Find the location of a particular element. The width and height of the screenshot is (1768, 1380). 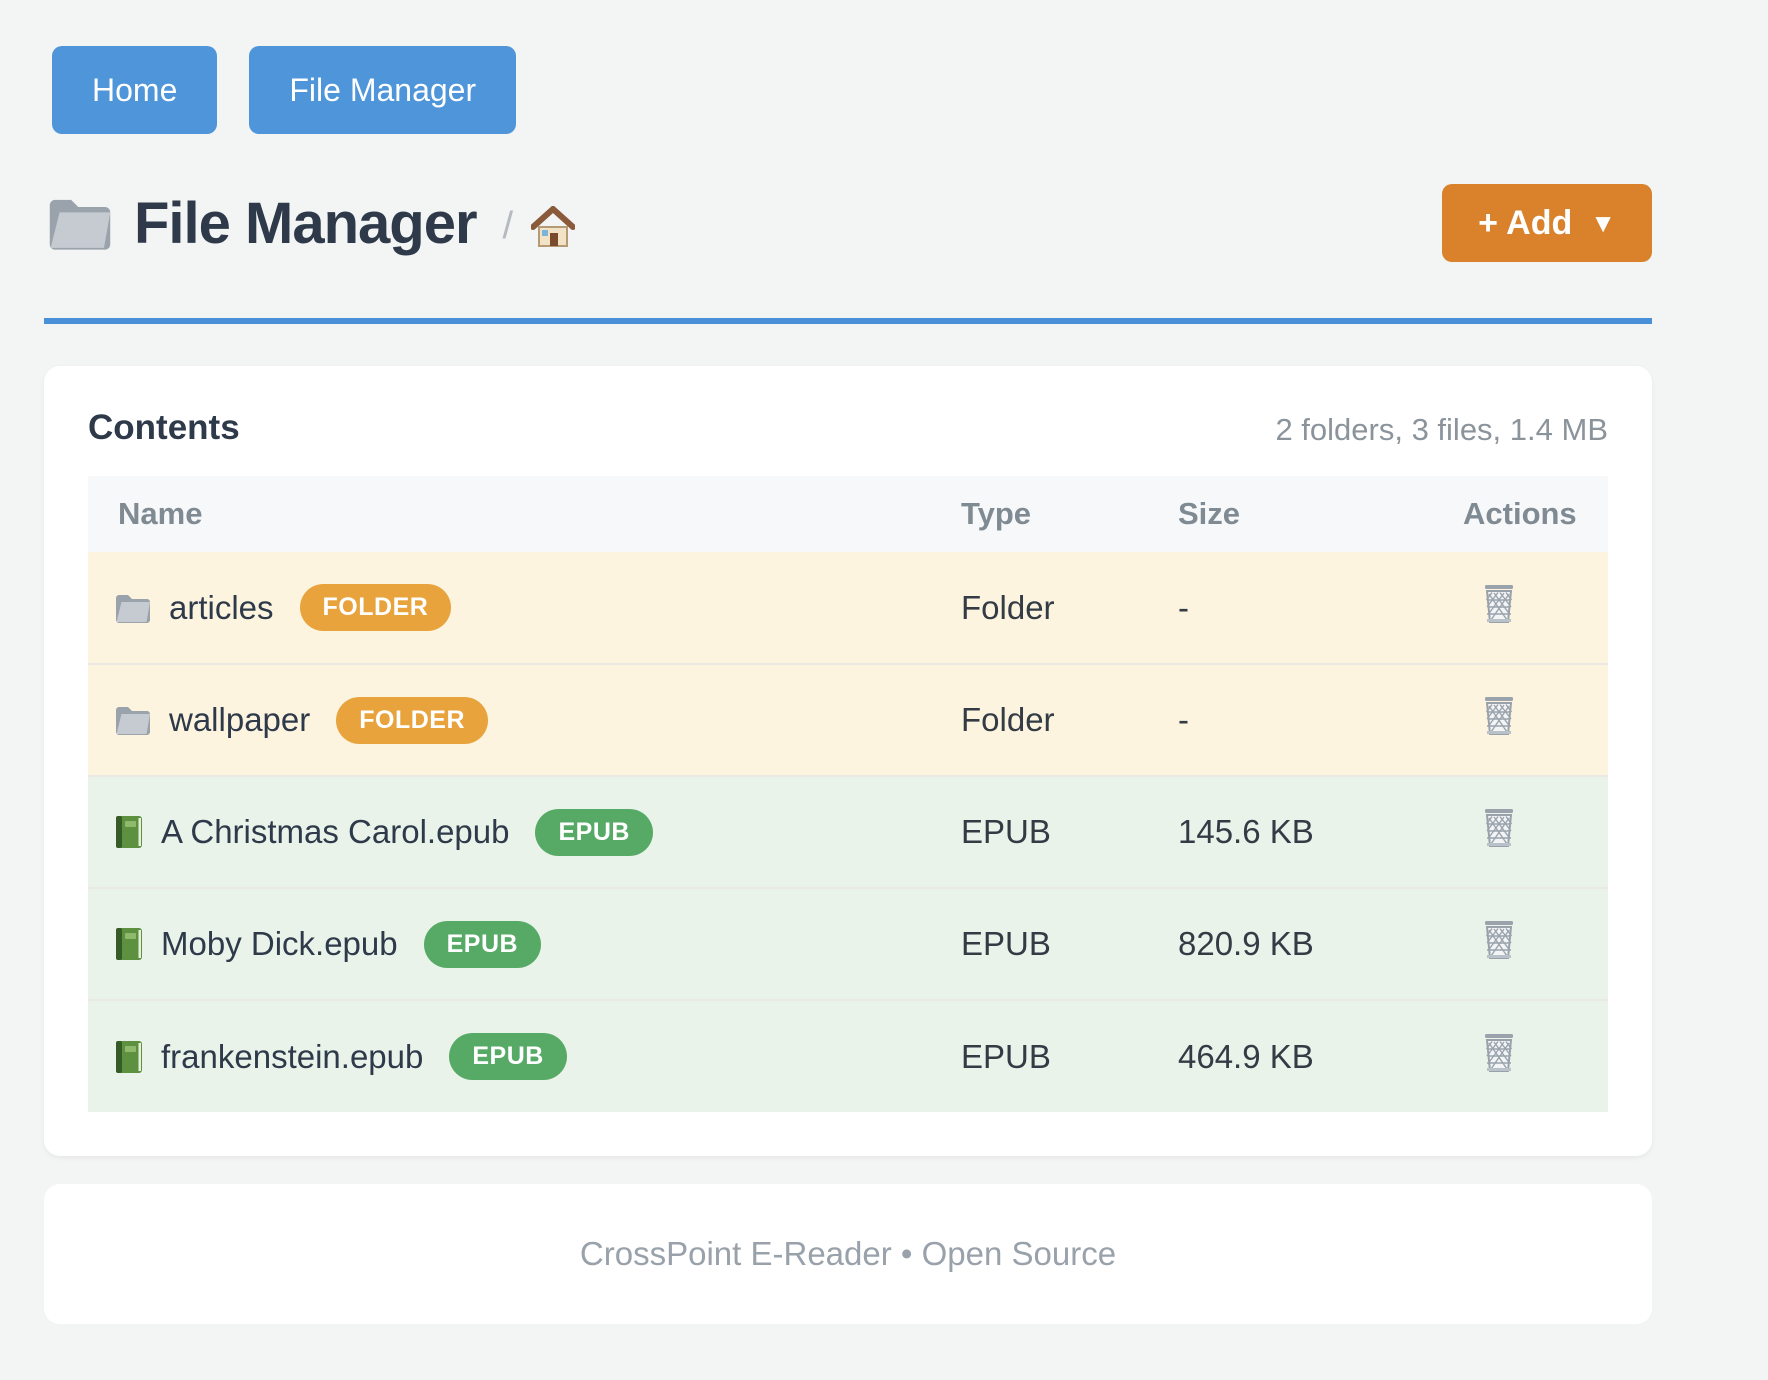

file-name: wallpaper is located at coordinates (240, 719).